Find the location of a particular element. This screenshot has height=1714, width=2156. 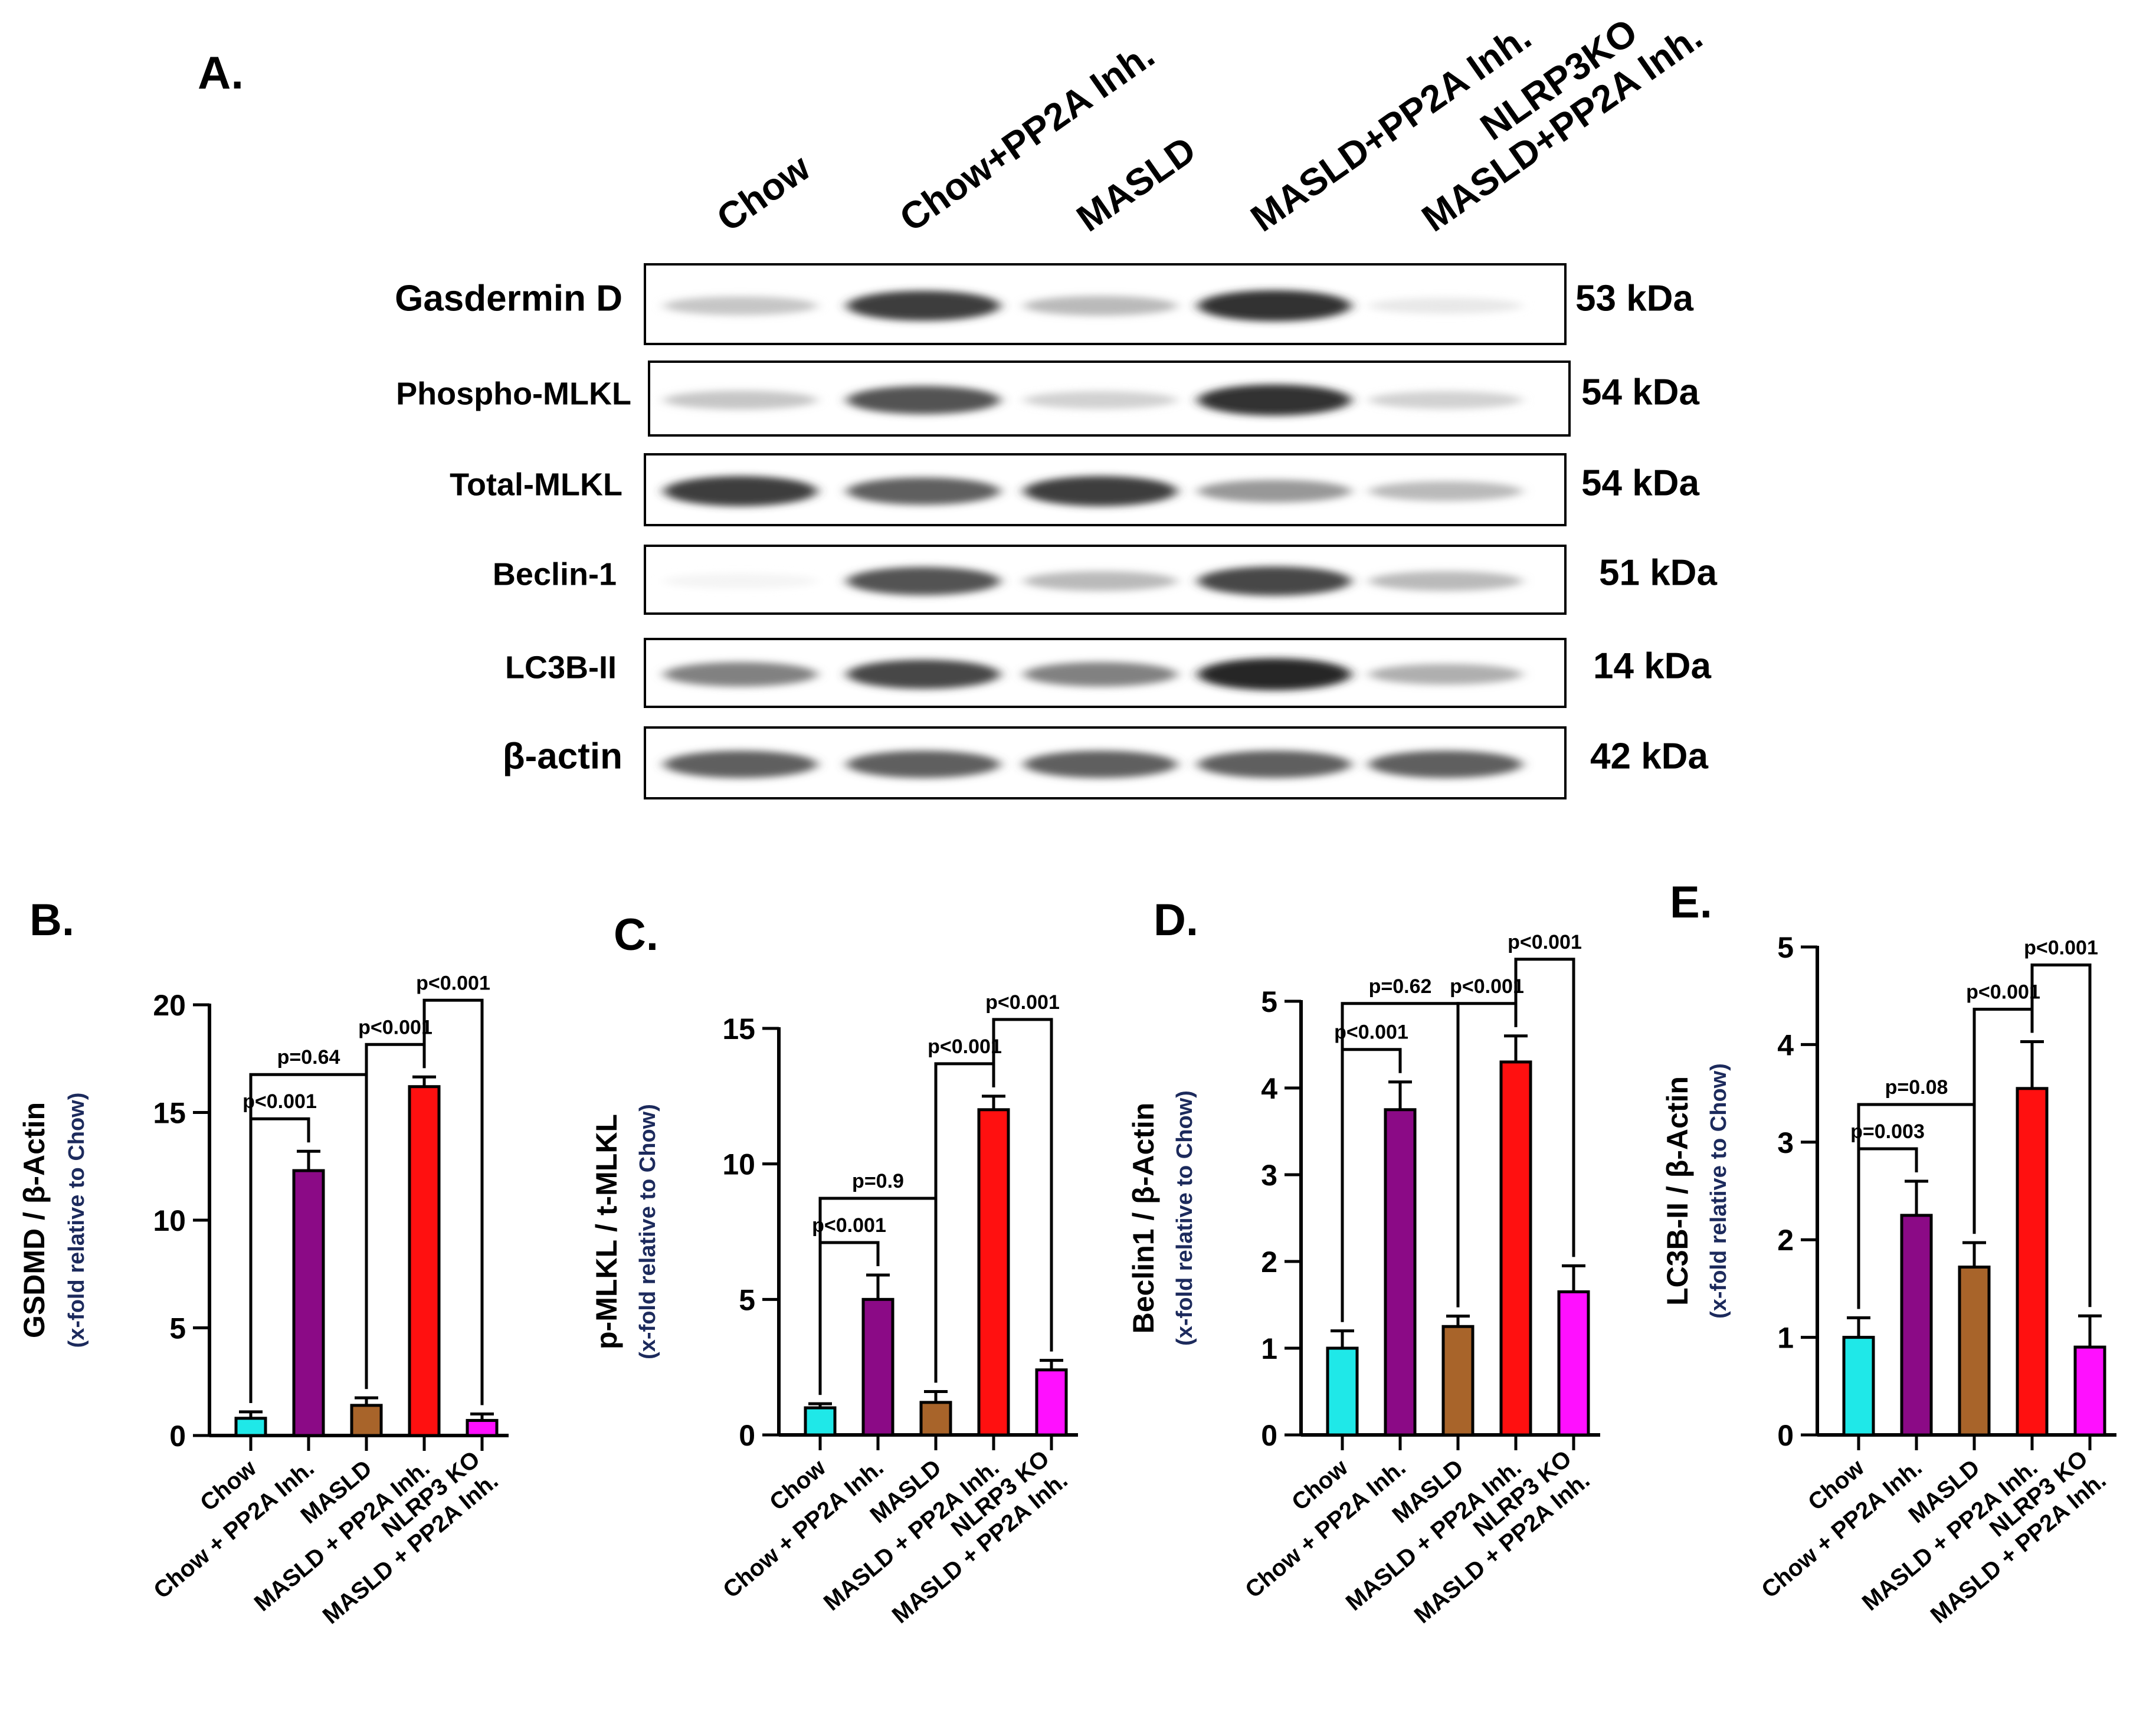

protein-label: β-actin is located at coordinates (562, 756).